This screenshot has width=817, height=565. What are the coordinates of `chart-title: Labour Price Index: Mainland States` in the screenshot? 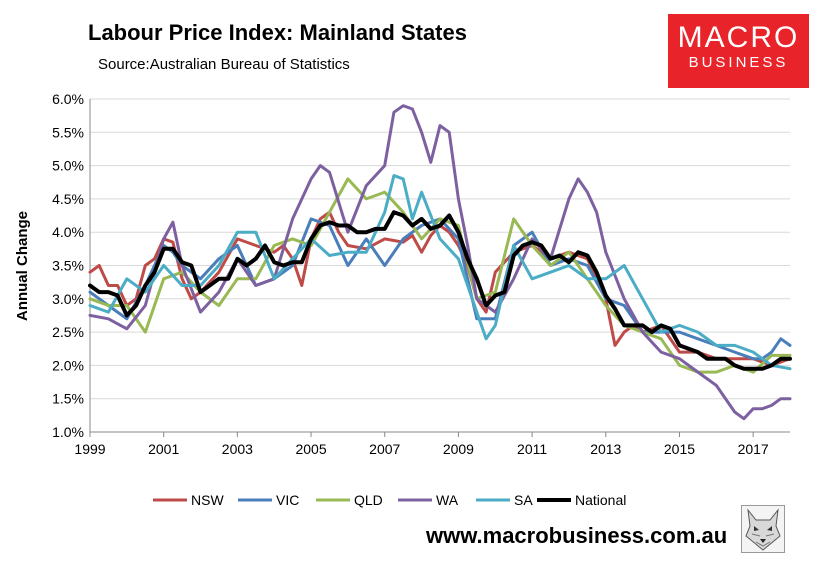 It's located at (277, 32).